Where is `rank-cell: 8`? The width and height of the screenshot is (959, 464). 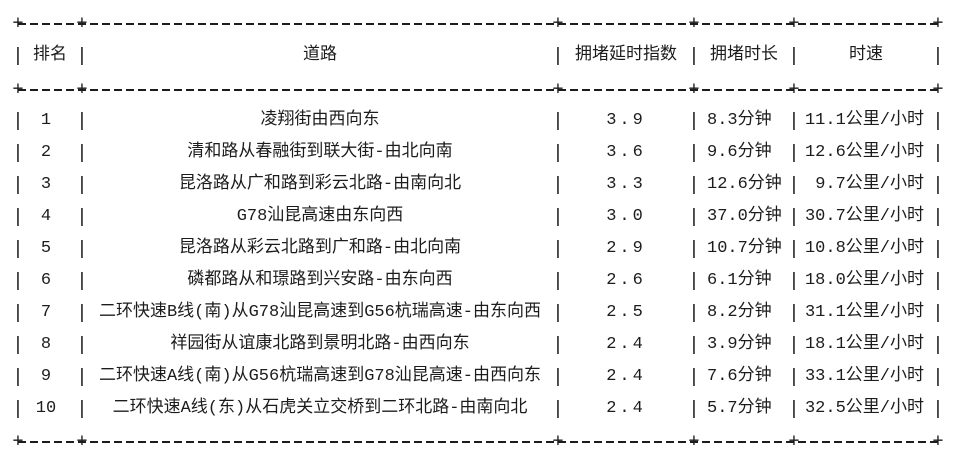
rank-cell: 8 is located at coordinates (46, 344).